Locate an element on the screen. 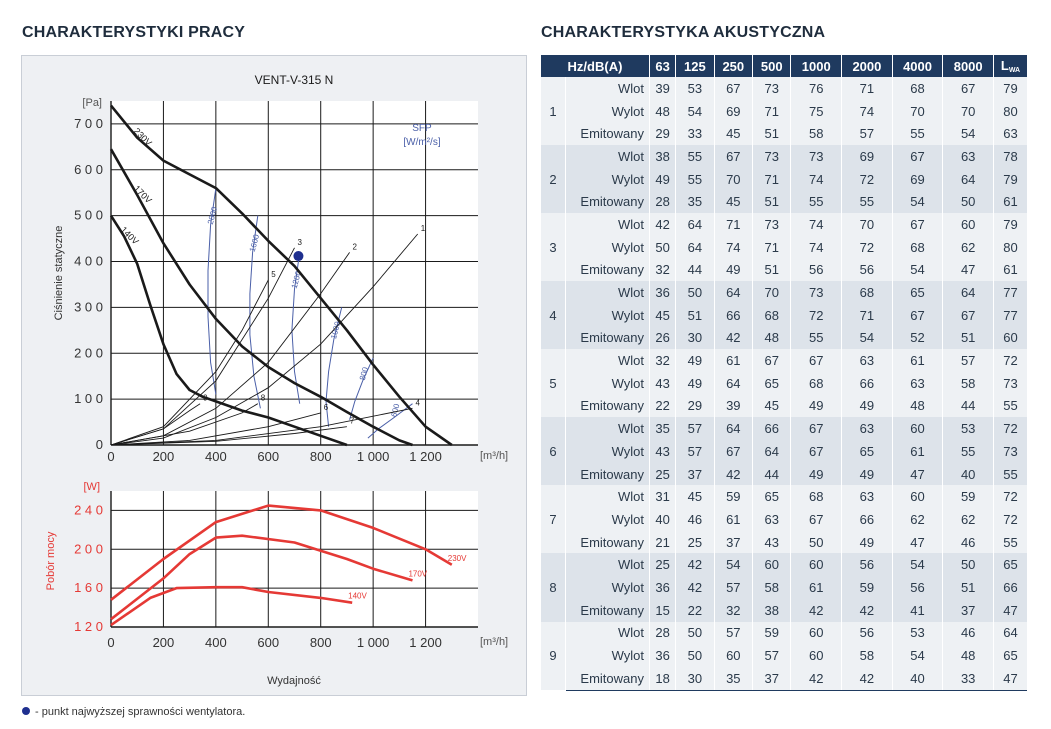 This screenshot has height=729, width=1051. value-cell: 80 is located at coordinates (1010, 247).